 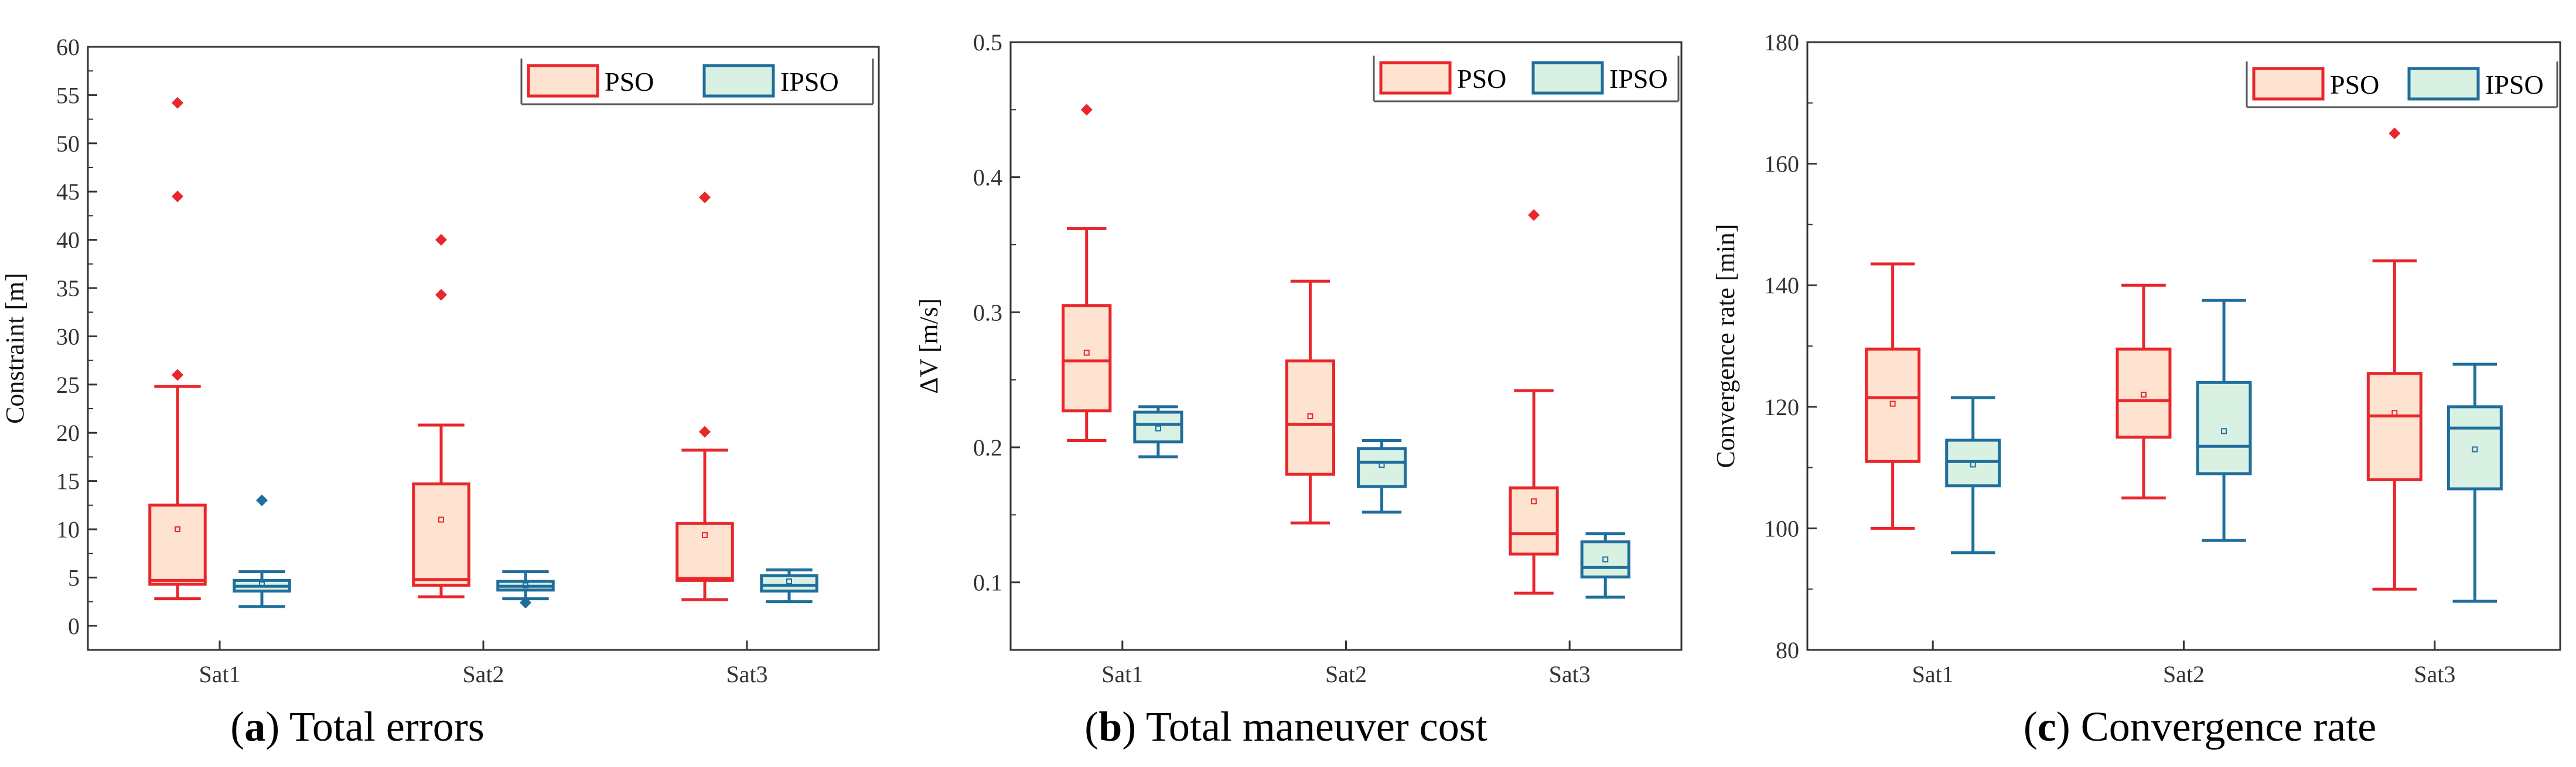 I want to click on y-tick-label: 35, so click(x=68, y=288).